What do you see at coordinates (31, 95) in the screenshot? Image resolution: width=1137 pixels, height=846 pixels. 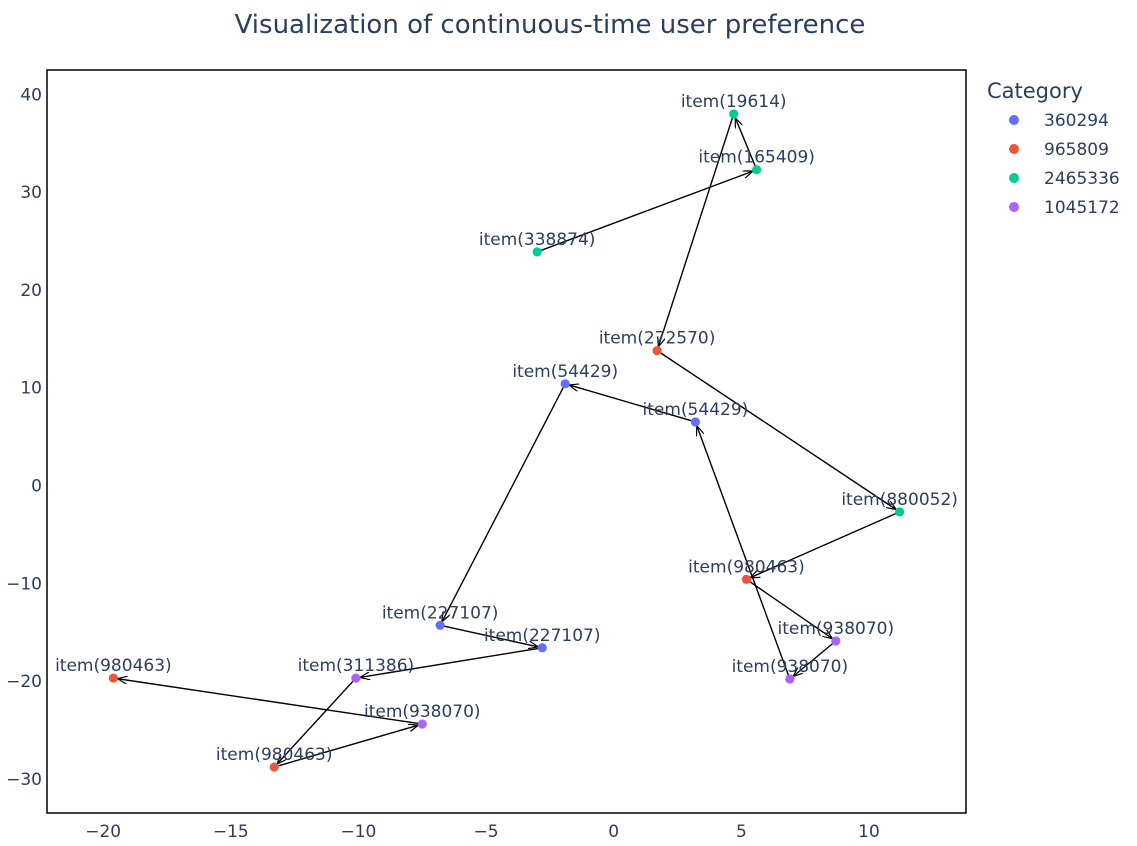 I see `y-tick-label: 40` at bounding box center [31, 95].